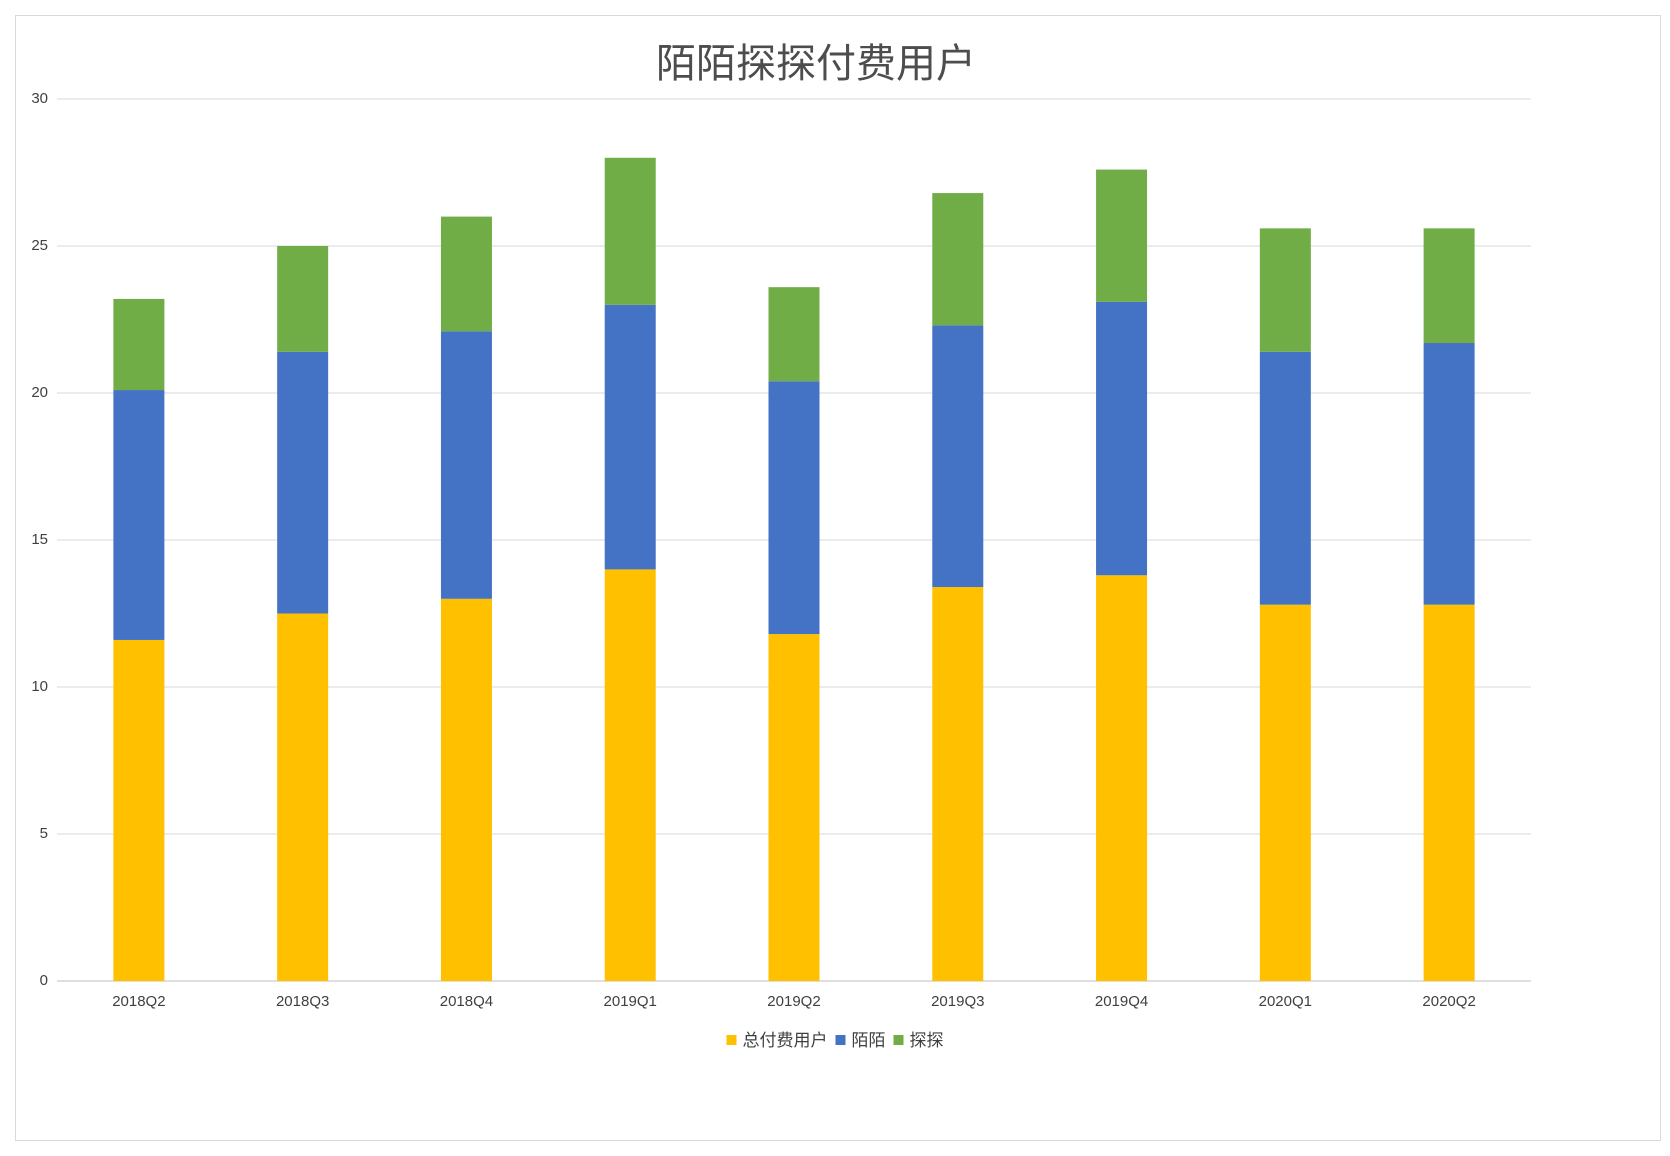 The height and width of the screenshot is (1156, 1670). Describe the element at coordinates (44, 980) in the screenshot. I see `y-tick-label: 0` at that location.